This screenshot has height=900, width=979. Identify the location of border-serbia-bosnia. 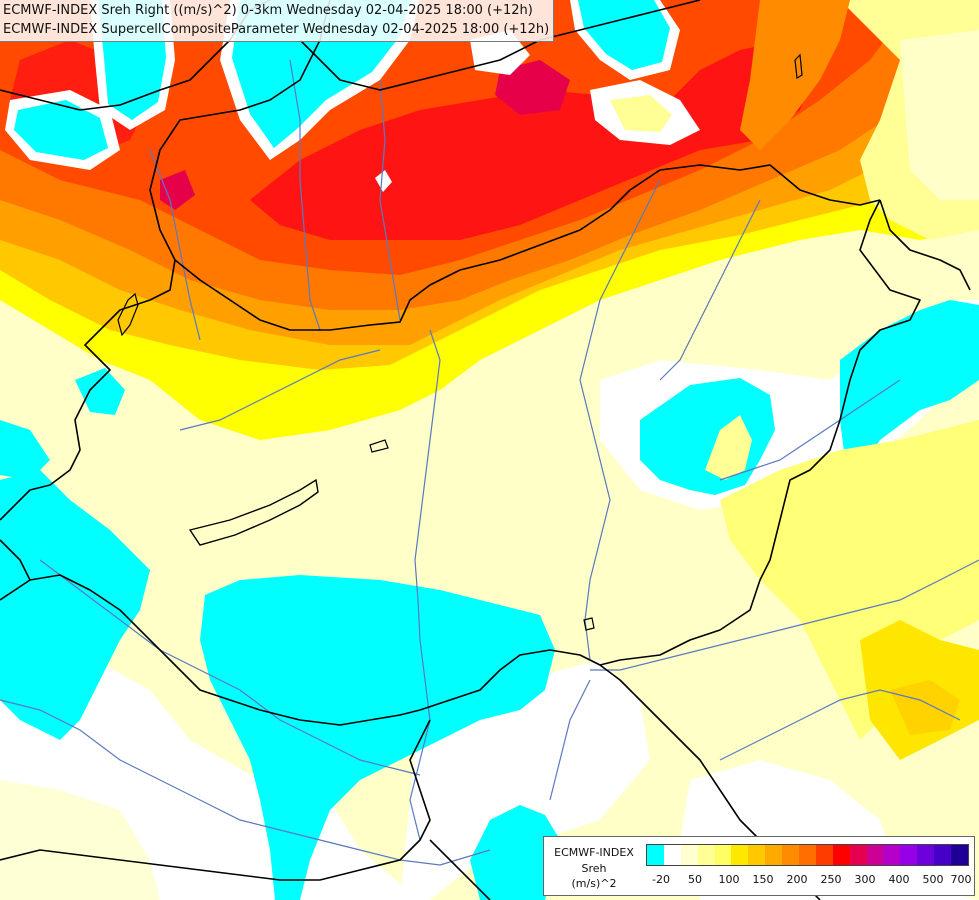
(460, 869).